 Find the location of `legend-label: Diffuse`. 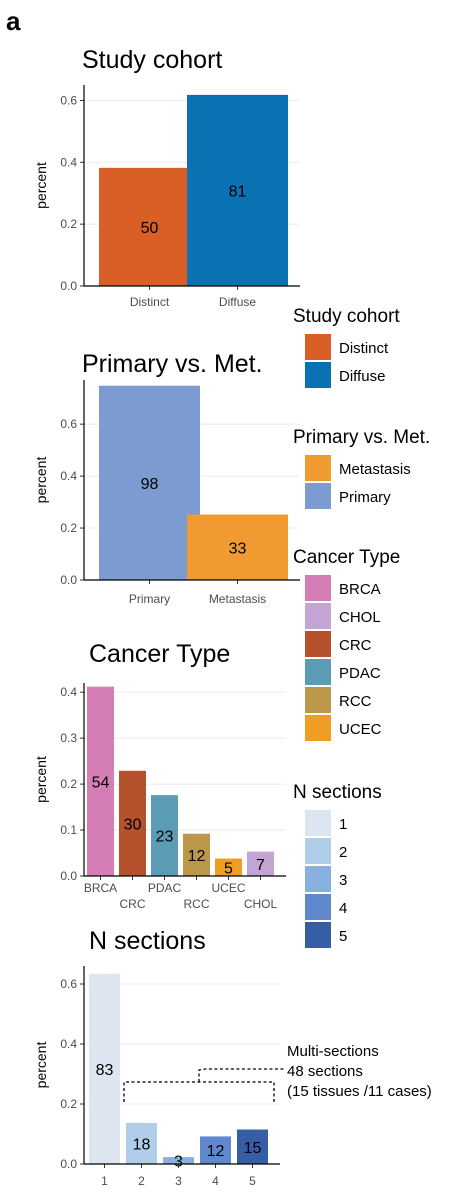

legend-label: Diffuse is located at coordinates (362, 376).